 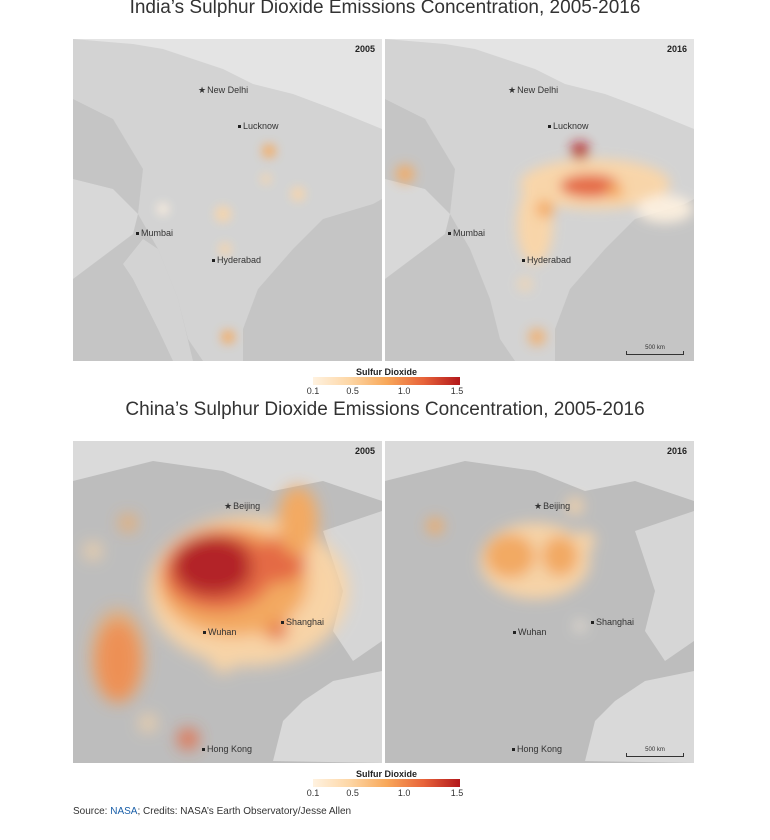 I want to click on china-legend: Sulfur Dioxide 0.1 0.5 1.0 1.5, so click(x=385, y=784).